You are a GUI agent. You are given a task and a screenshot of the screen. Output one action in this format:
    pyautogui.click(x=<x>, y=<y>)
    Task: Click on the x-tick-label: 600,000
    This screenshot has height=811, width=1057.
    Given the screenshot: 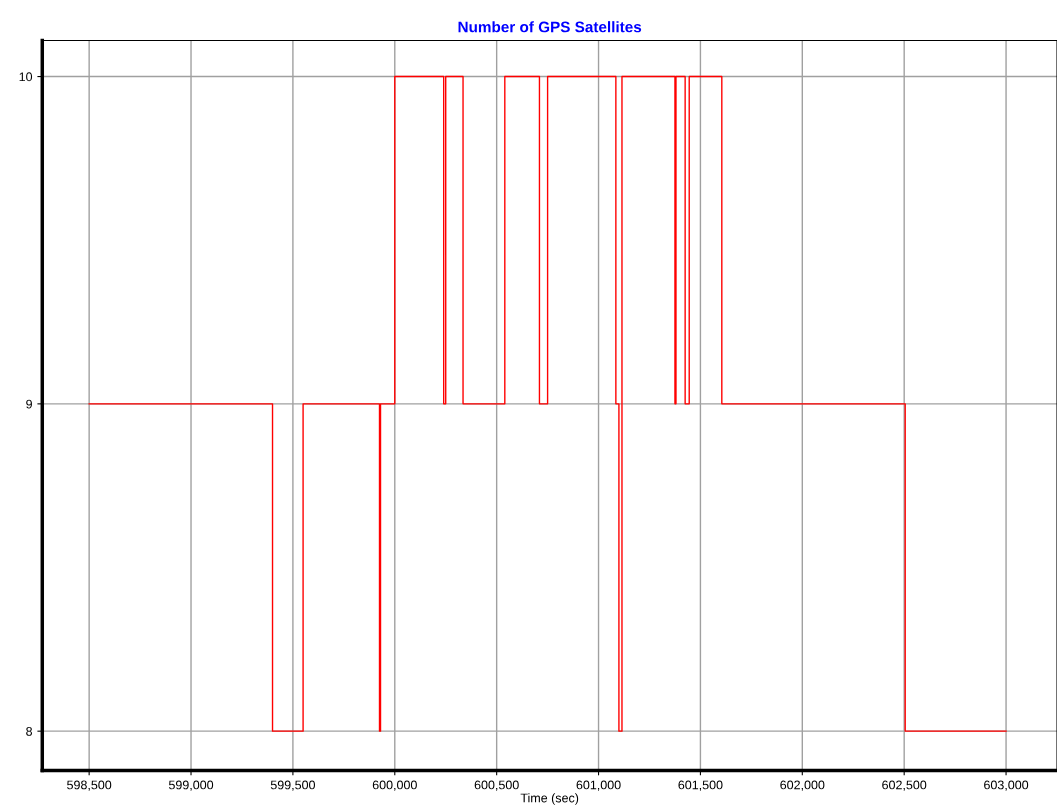 What is the action you would take?
    pyautogui.click(x=394, y=785)
    